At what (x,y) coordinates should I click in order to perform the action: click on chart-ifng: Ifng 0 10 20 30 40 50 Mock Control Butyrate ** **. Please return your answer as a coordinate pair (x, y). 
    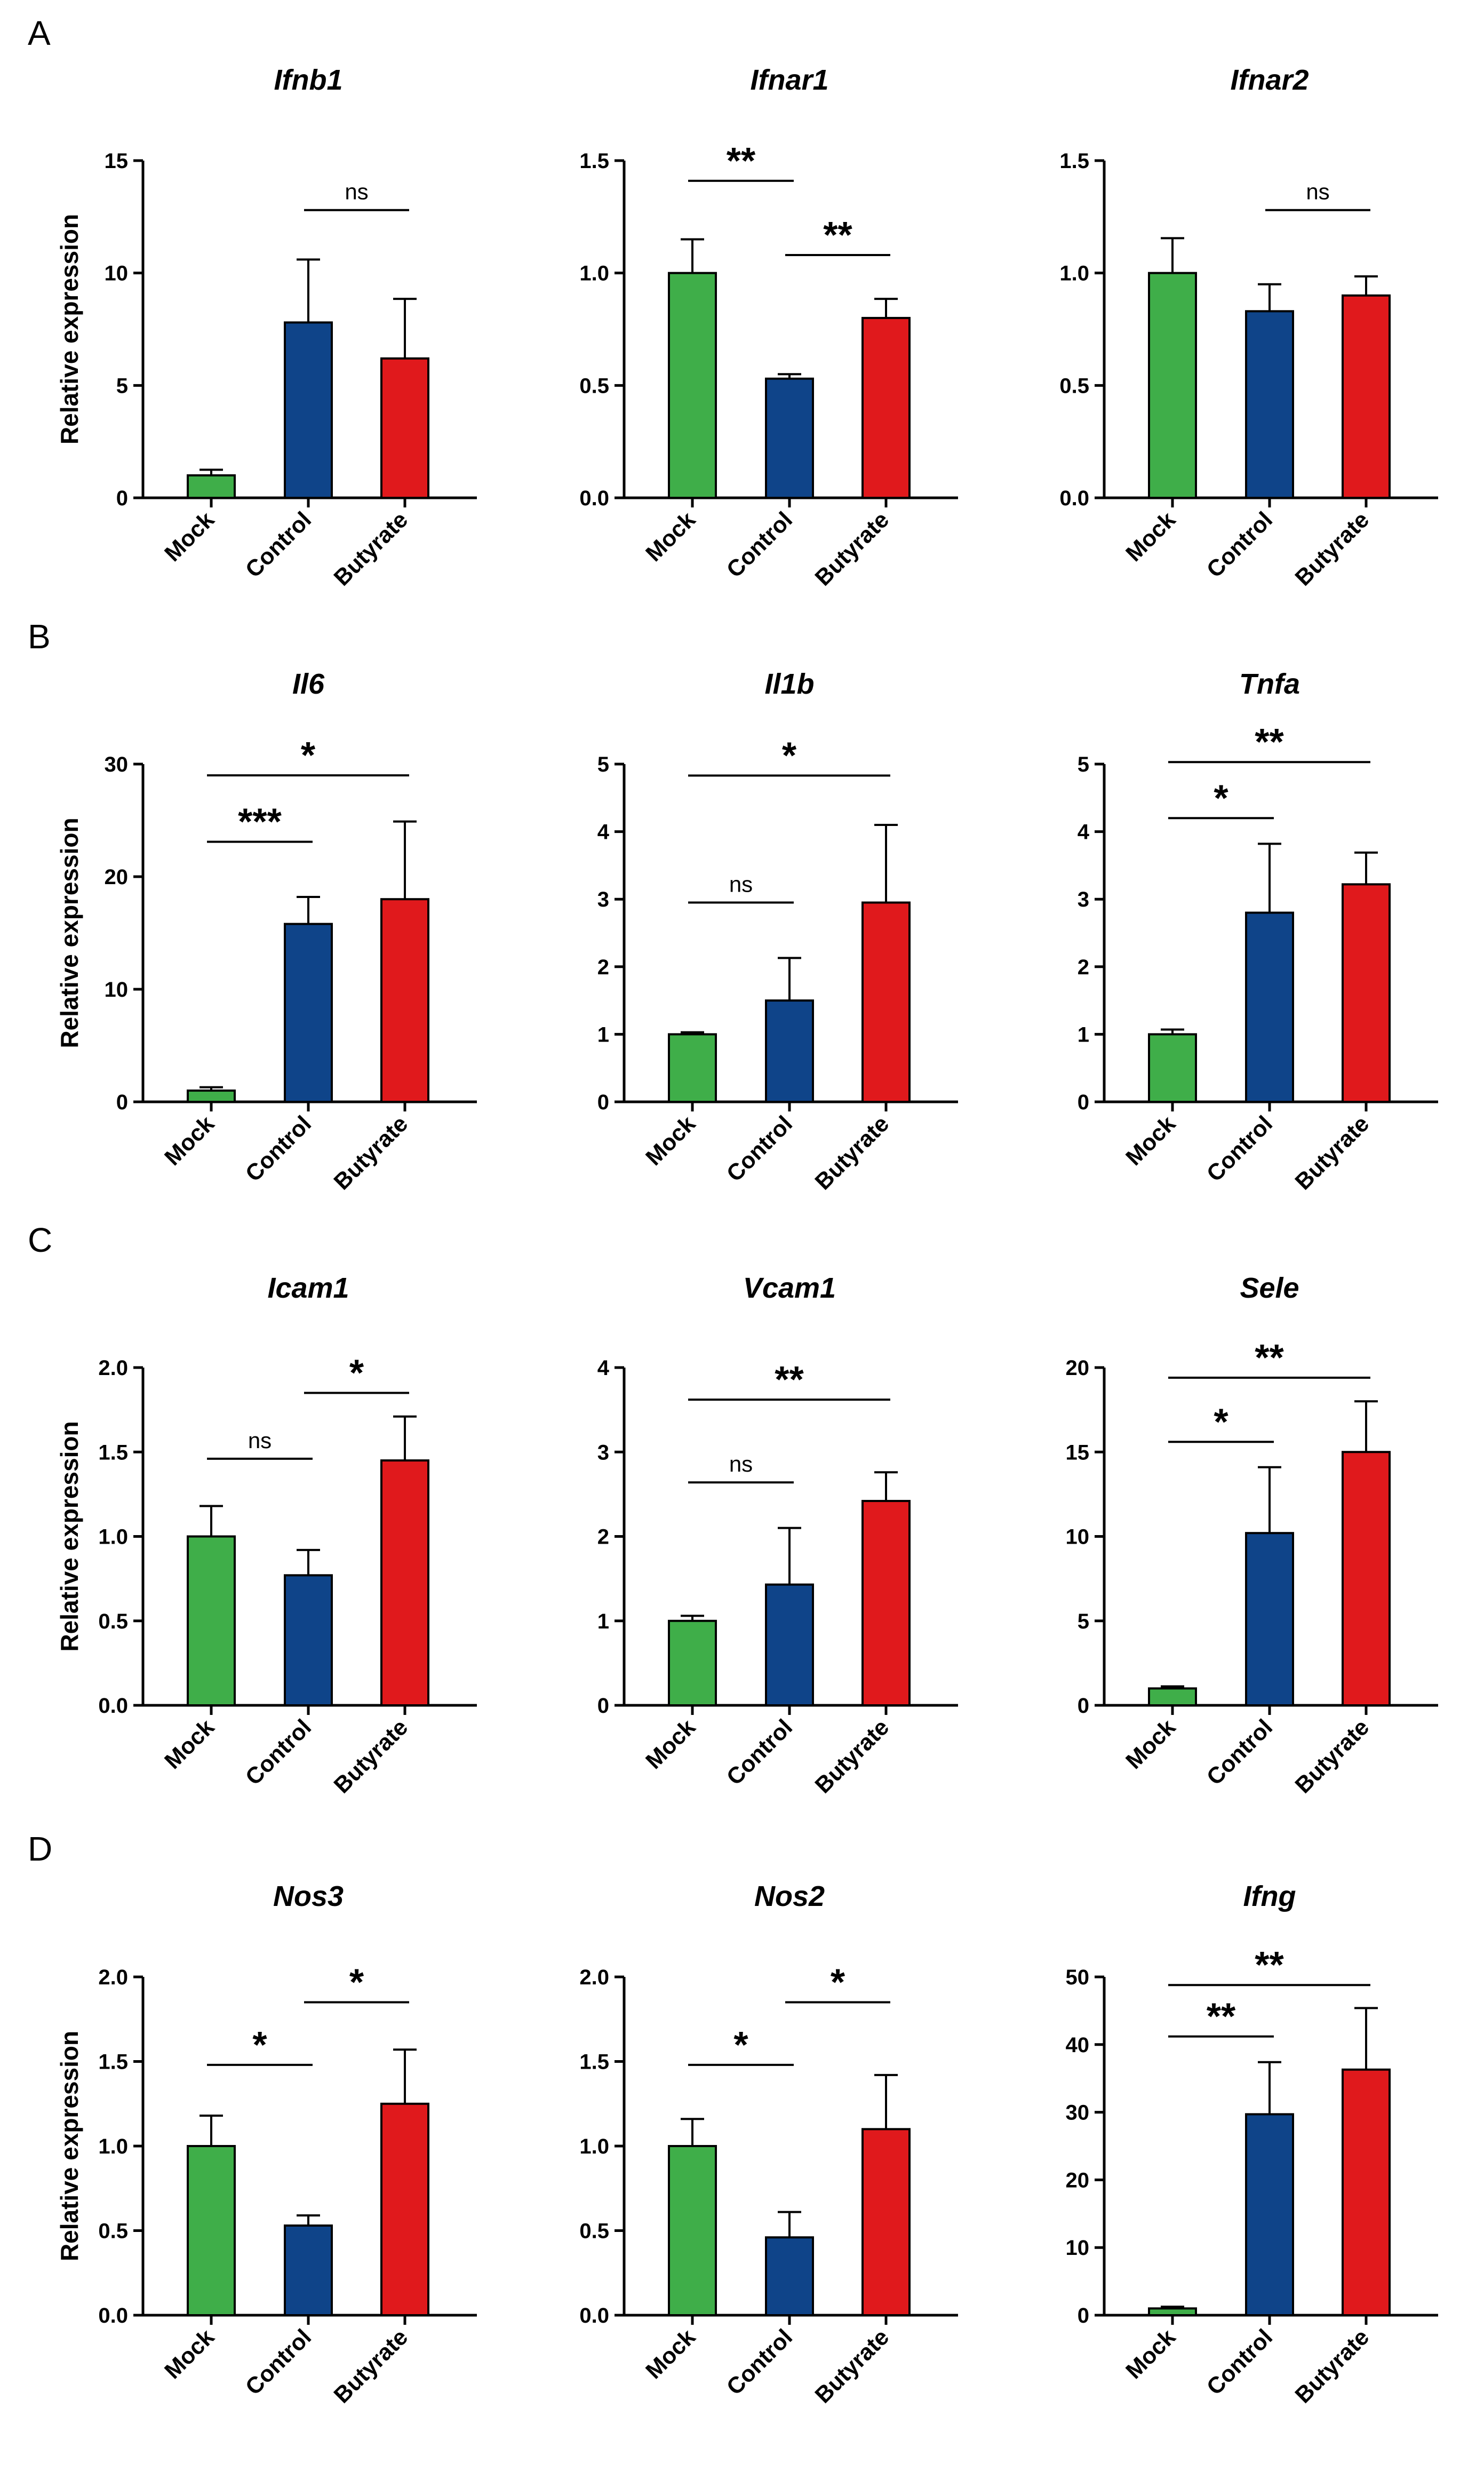
    Looking at the image, I should click on (1252, 2144).